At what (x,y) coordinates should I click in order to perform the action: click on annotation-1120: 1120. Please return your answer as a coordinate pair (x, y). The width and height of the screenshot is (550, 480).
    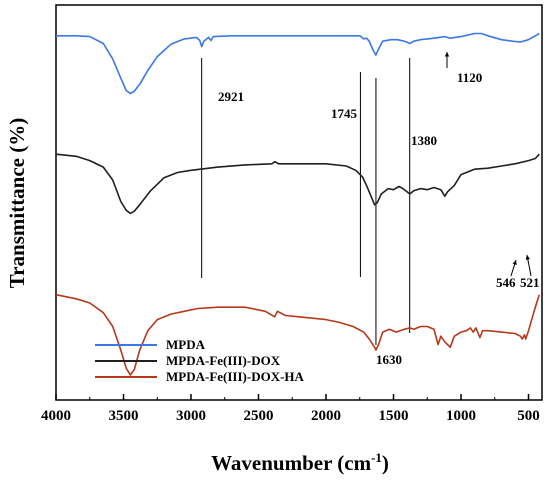
    Looking at the image, I should click on (469, 77).